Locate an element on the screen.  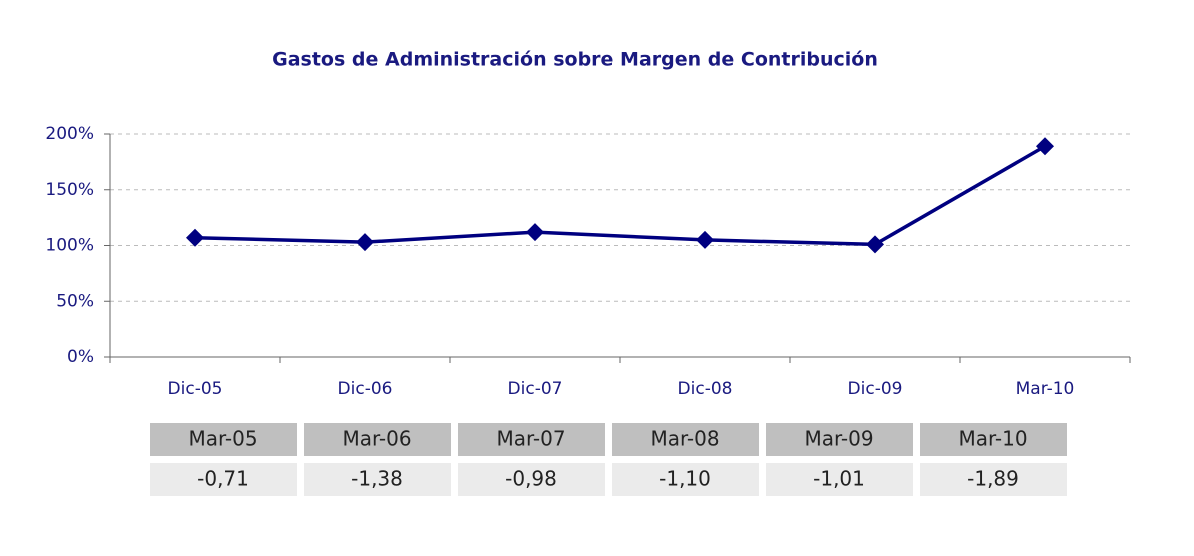
x-tick-label: Dic-05 is located at coordinates (195, 389).